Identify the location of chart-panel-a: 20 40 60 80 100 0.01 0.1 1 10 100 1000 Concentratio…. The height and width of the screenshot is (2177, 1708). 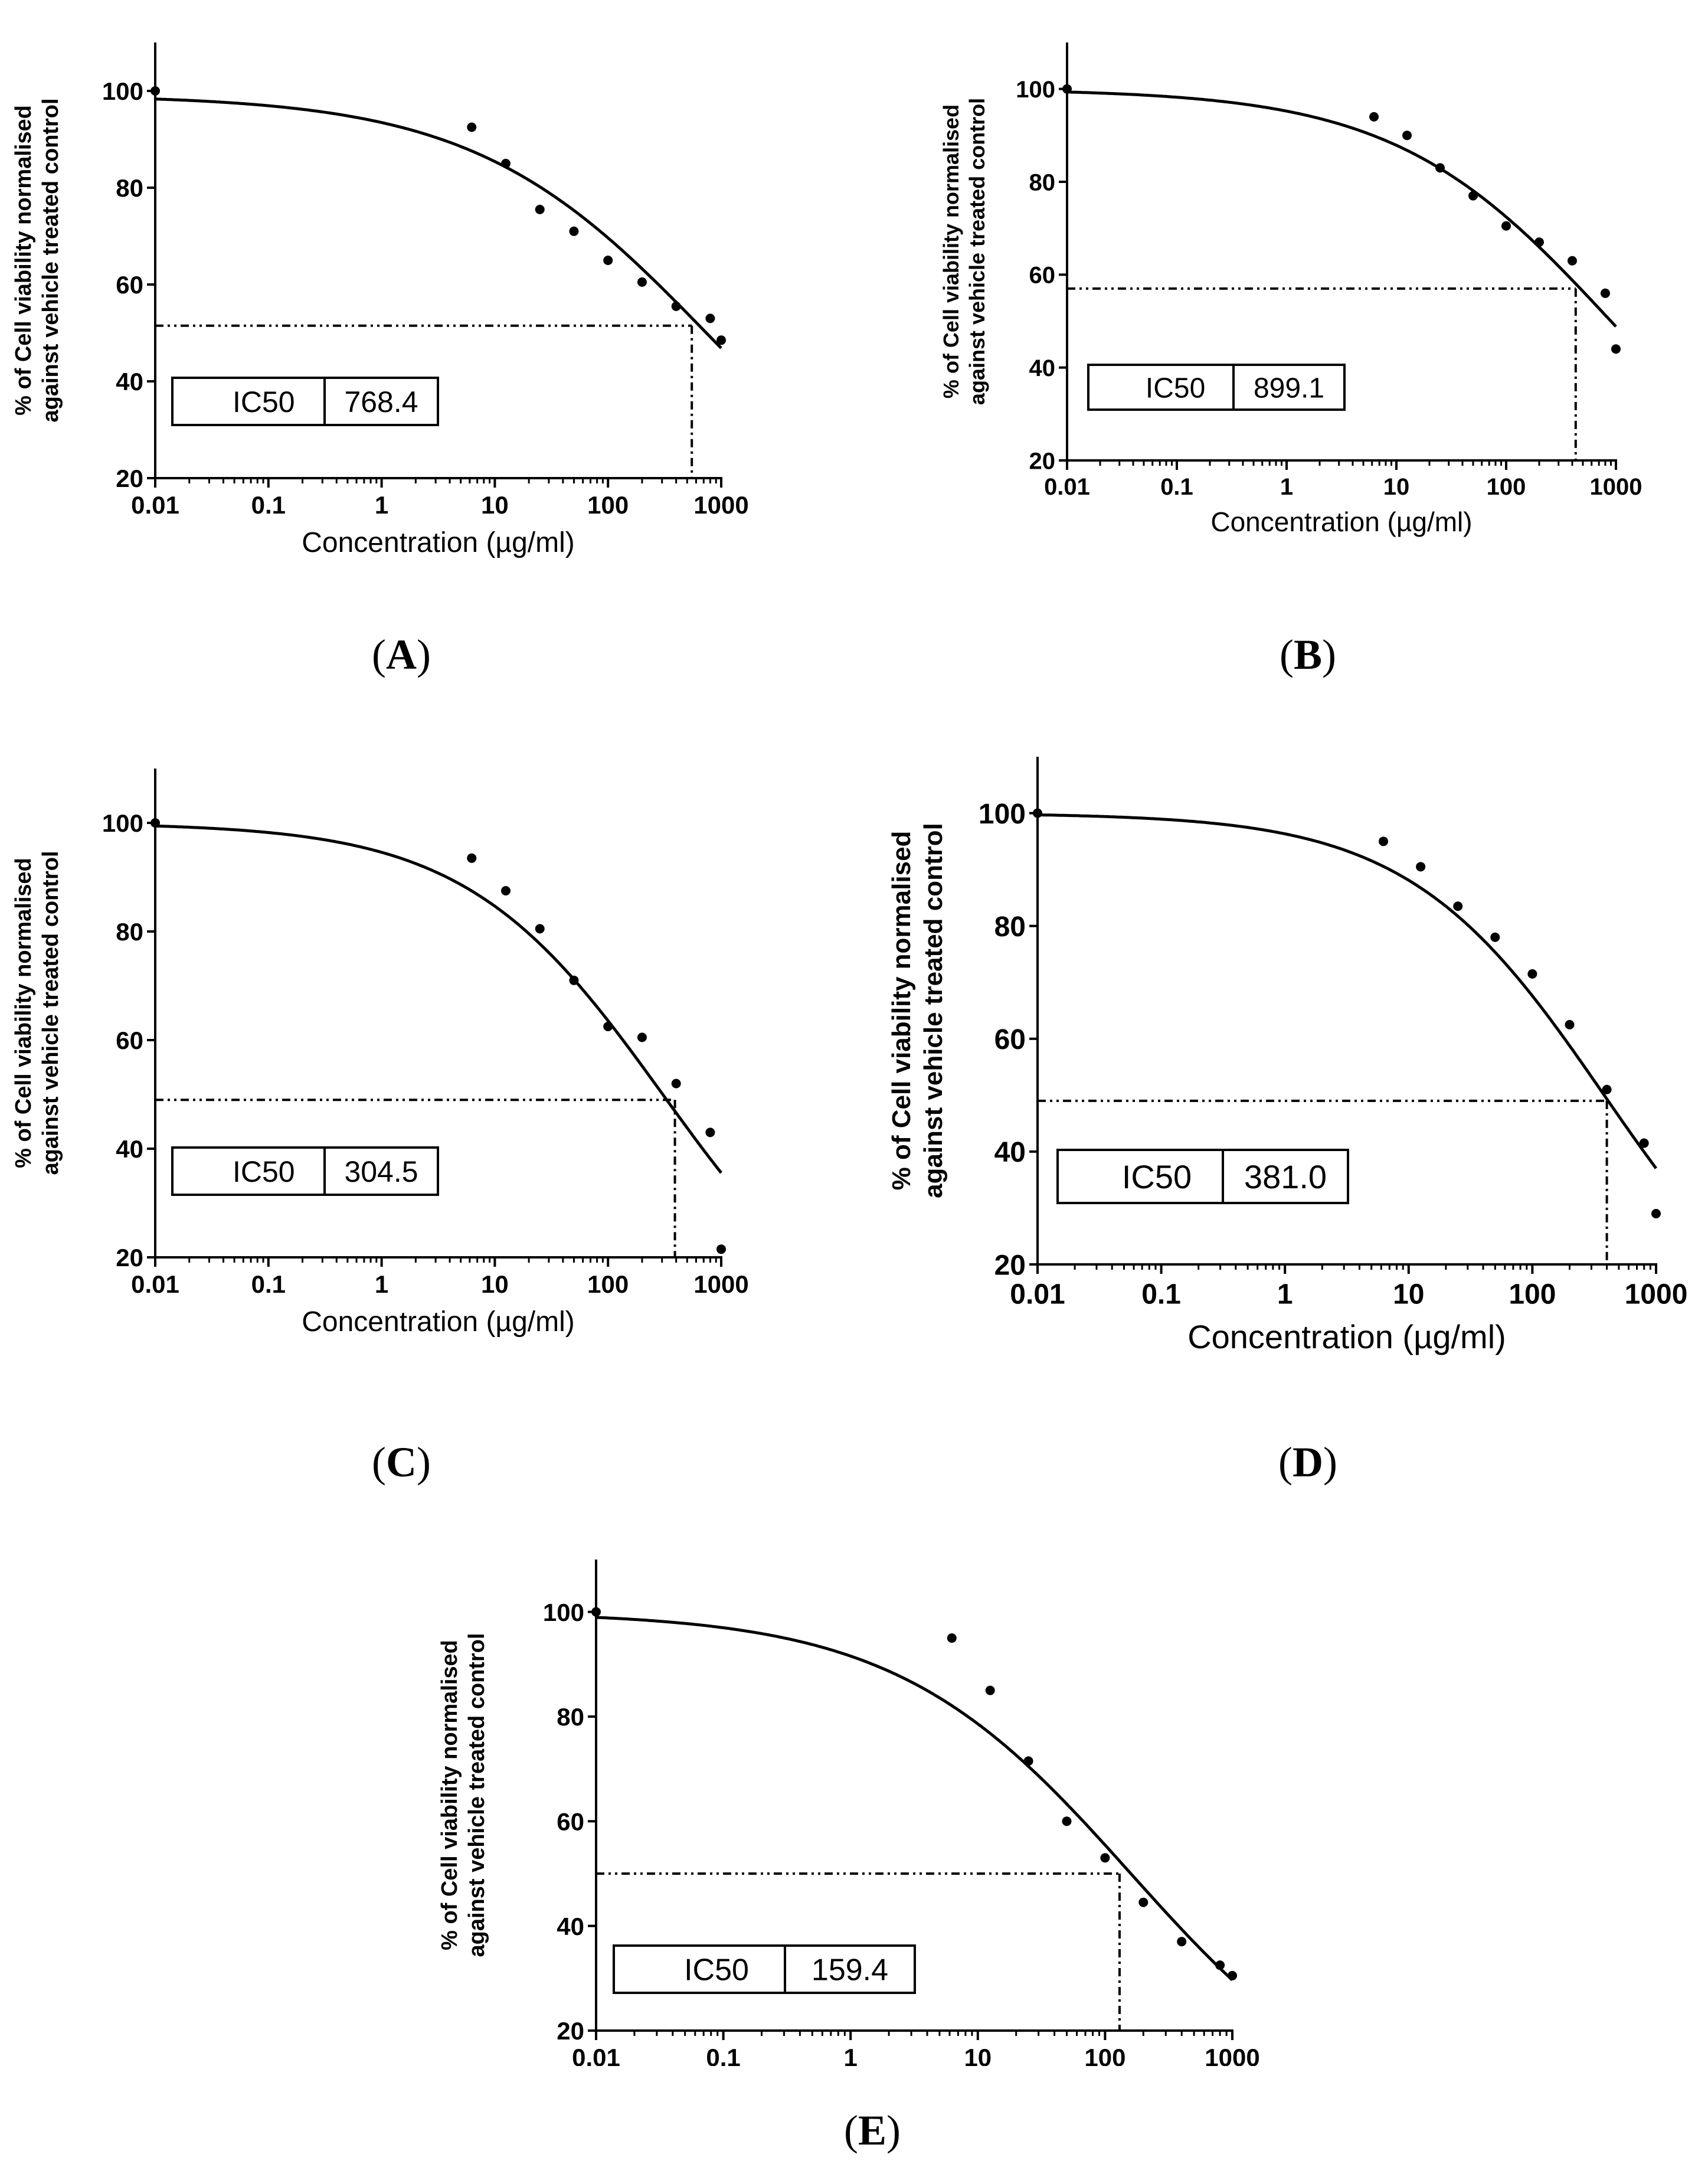
(407, 313).